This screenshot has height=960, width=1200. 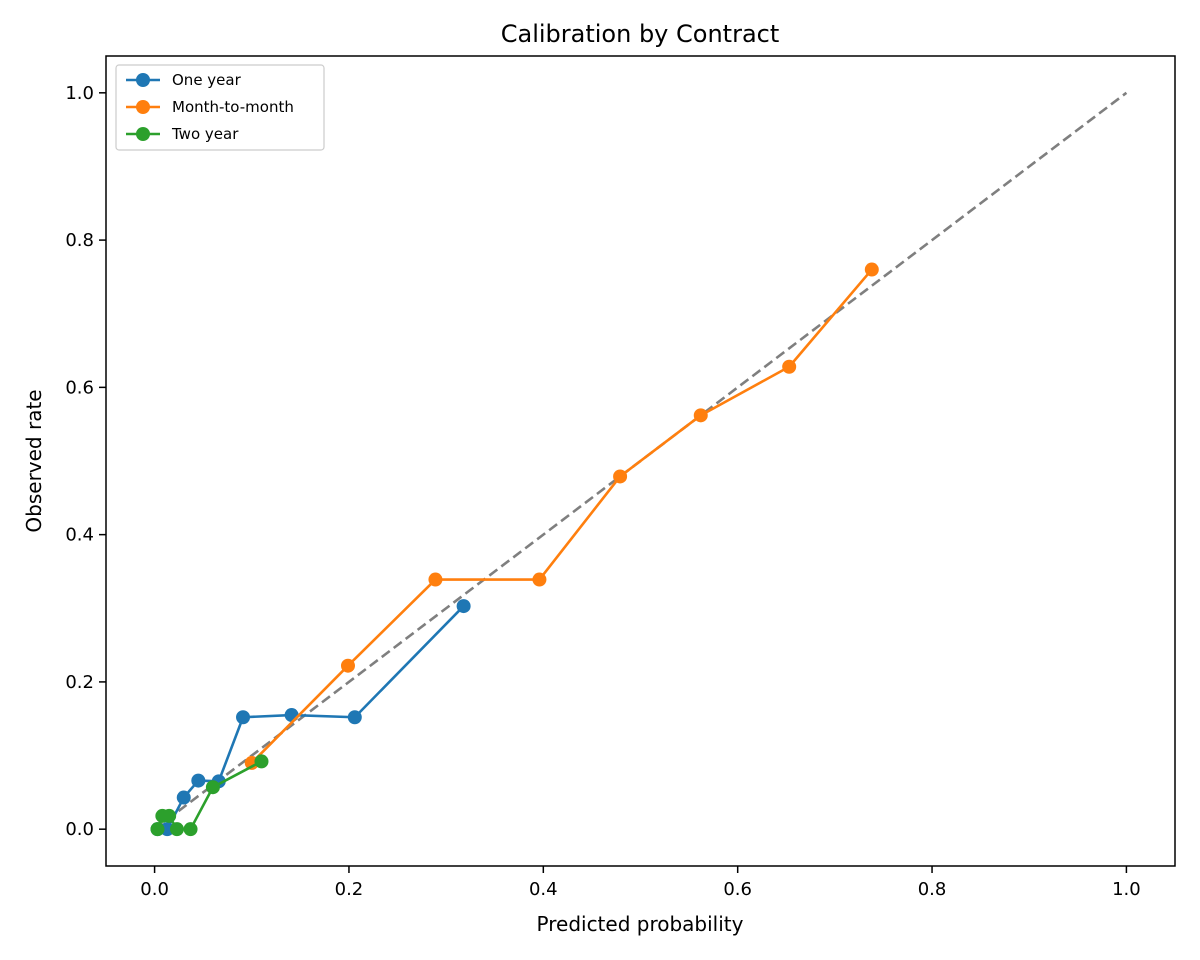 I want to click on chart-title: Calibration by Contract, so click(x=640, y=34).